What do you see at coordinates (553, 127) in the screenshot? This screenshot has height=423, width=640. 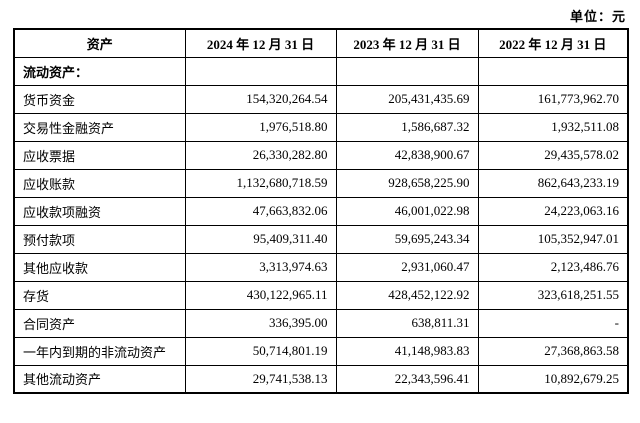 I see `cell-value: 1,932,511.08` at bounding box center [553, 127].